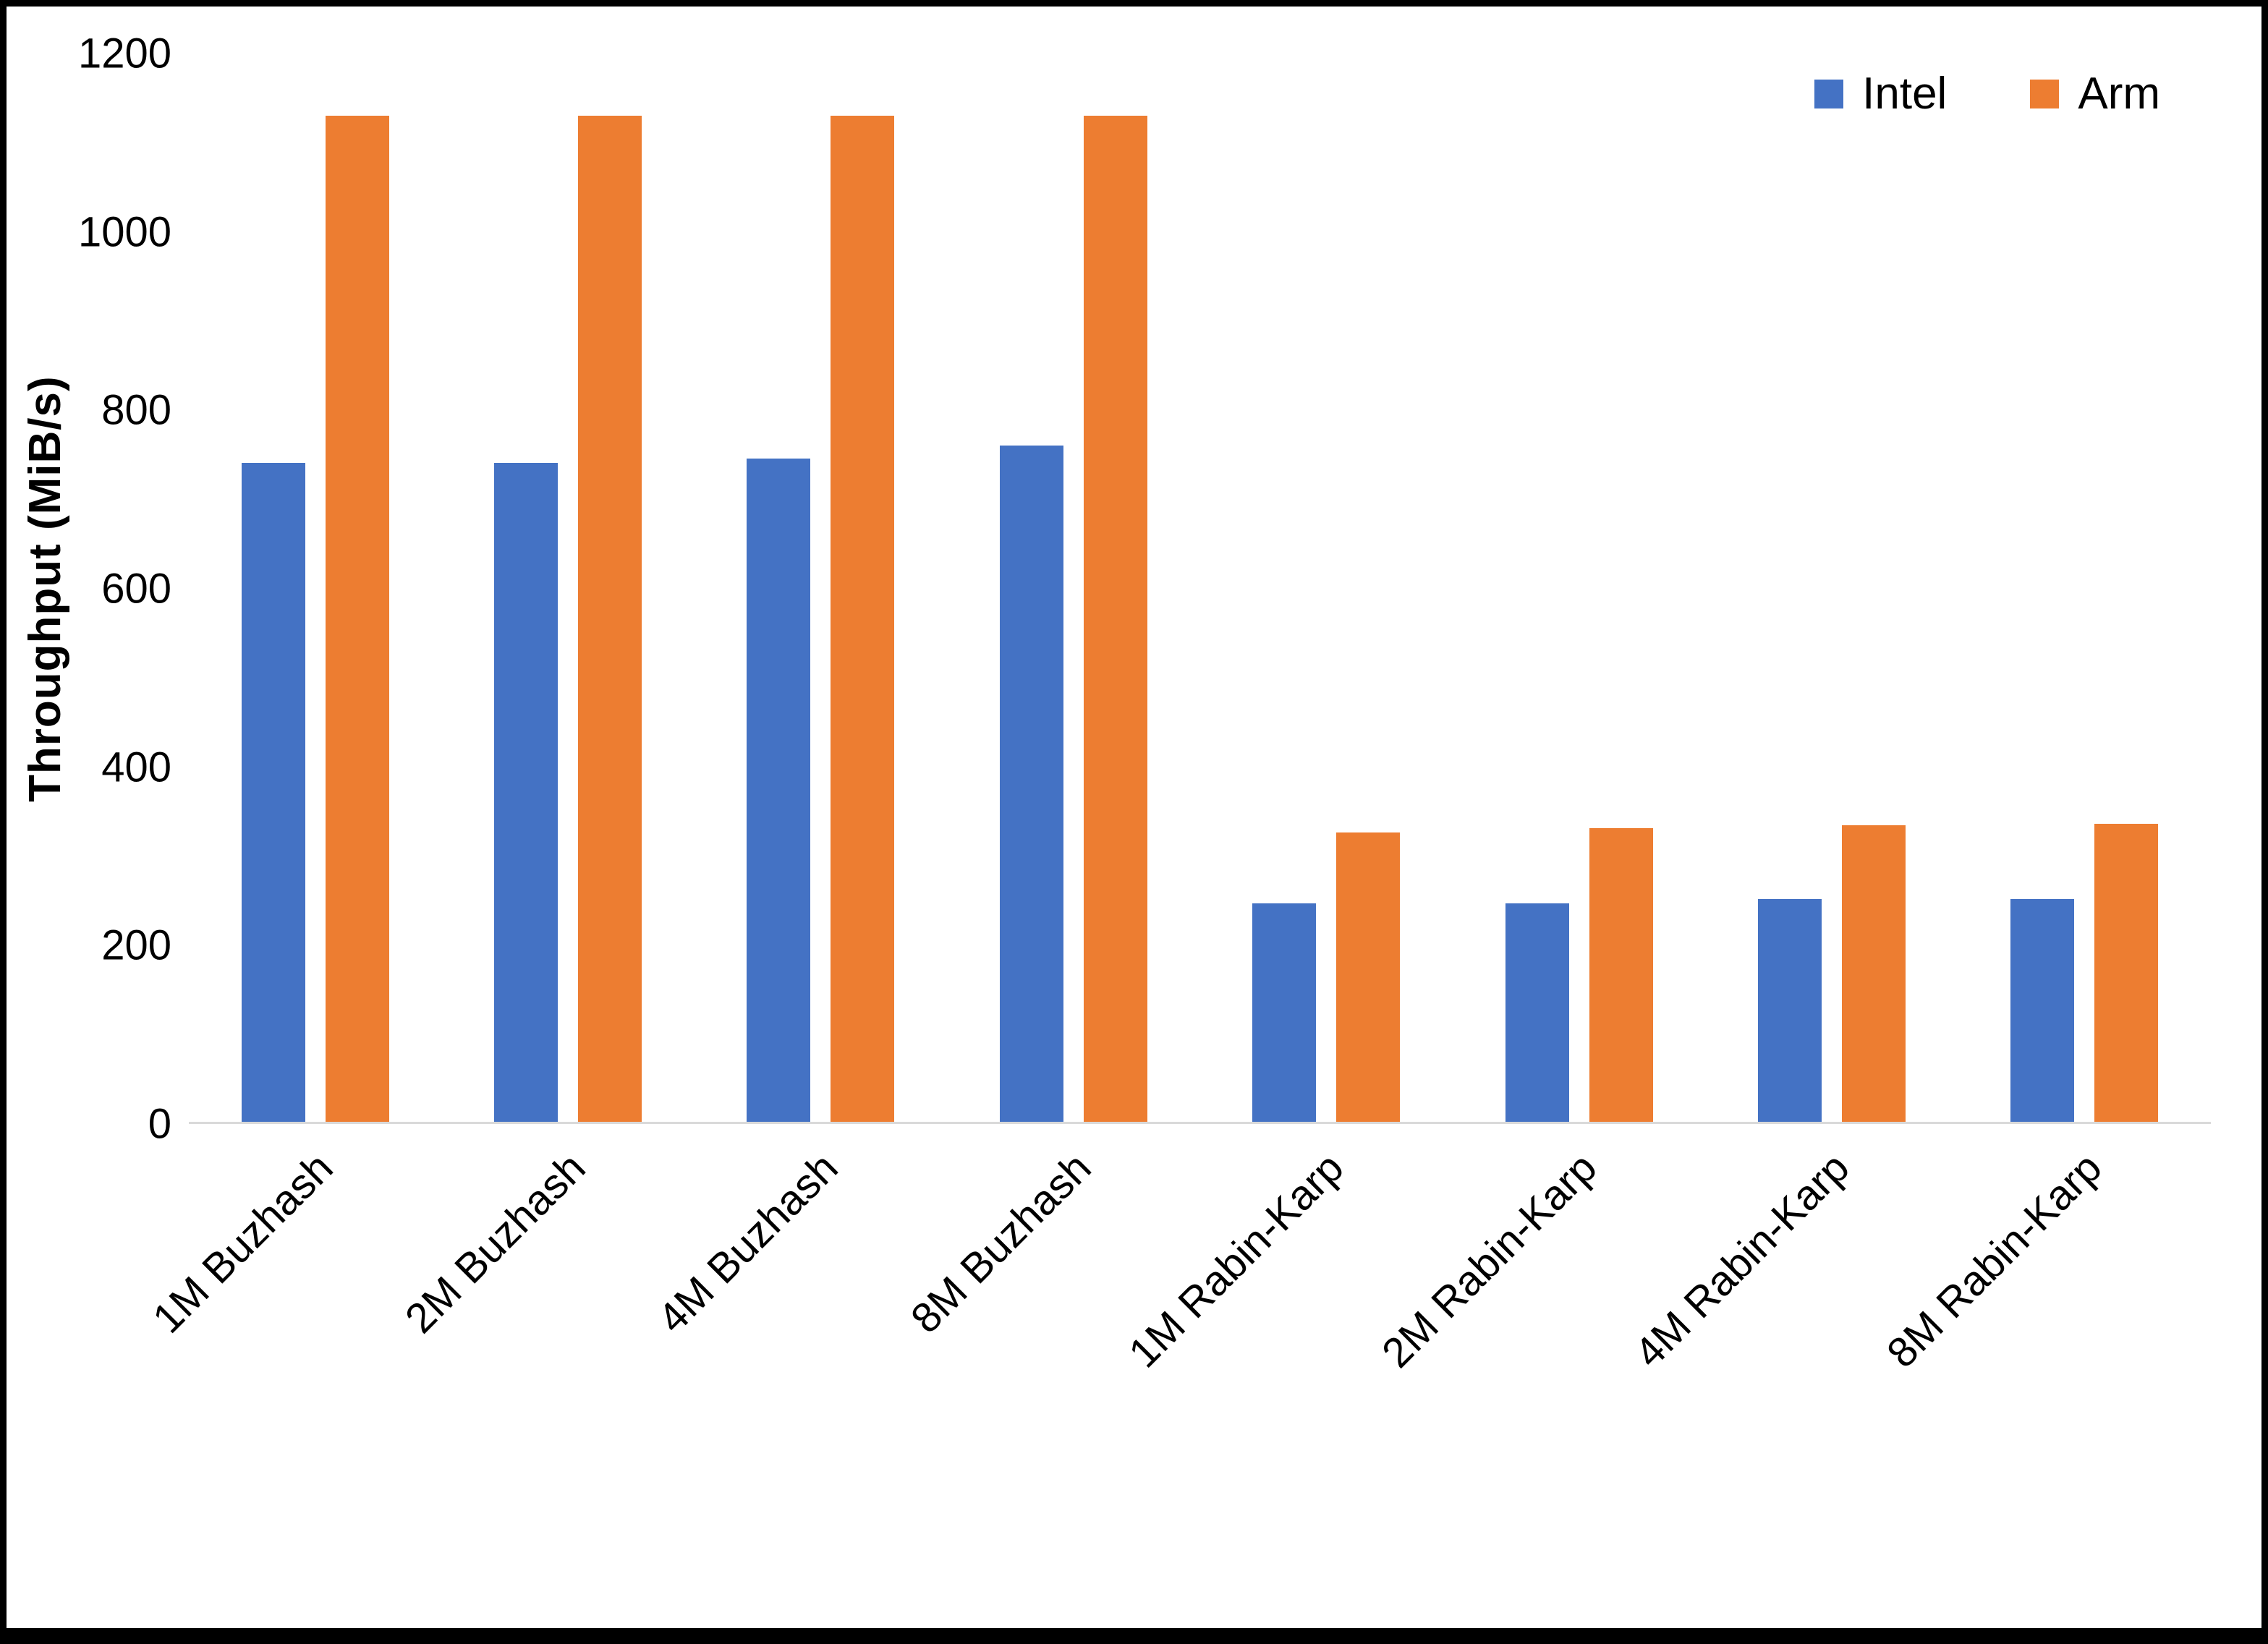 The image size is (2268, 1644). What do you see at coordinates (1829, 93) in the screenshot?
I see `legend-swatch-intel` at bounding box center [1829, 93].